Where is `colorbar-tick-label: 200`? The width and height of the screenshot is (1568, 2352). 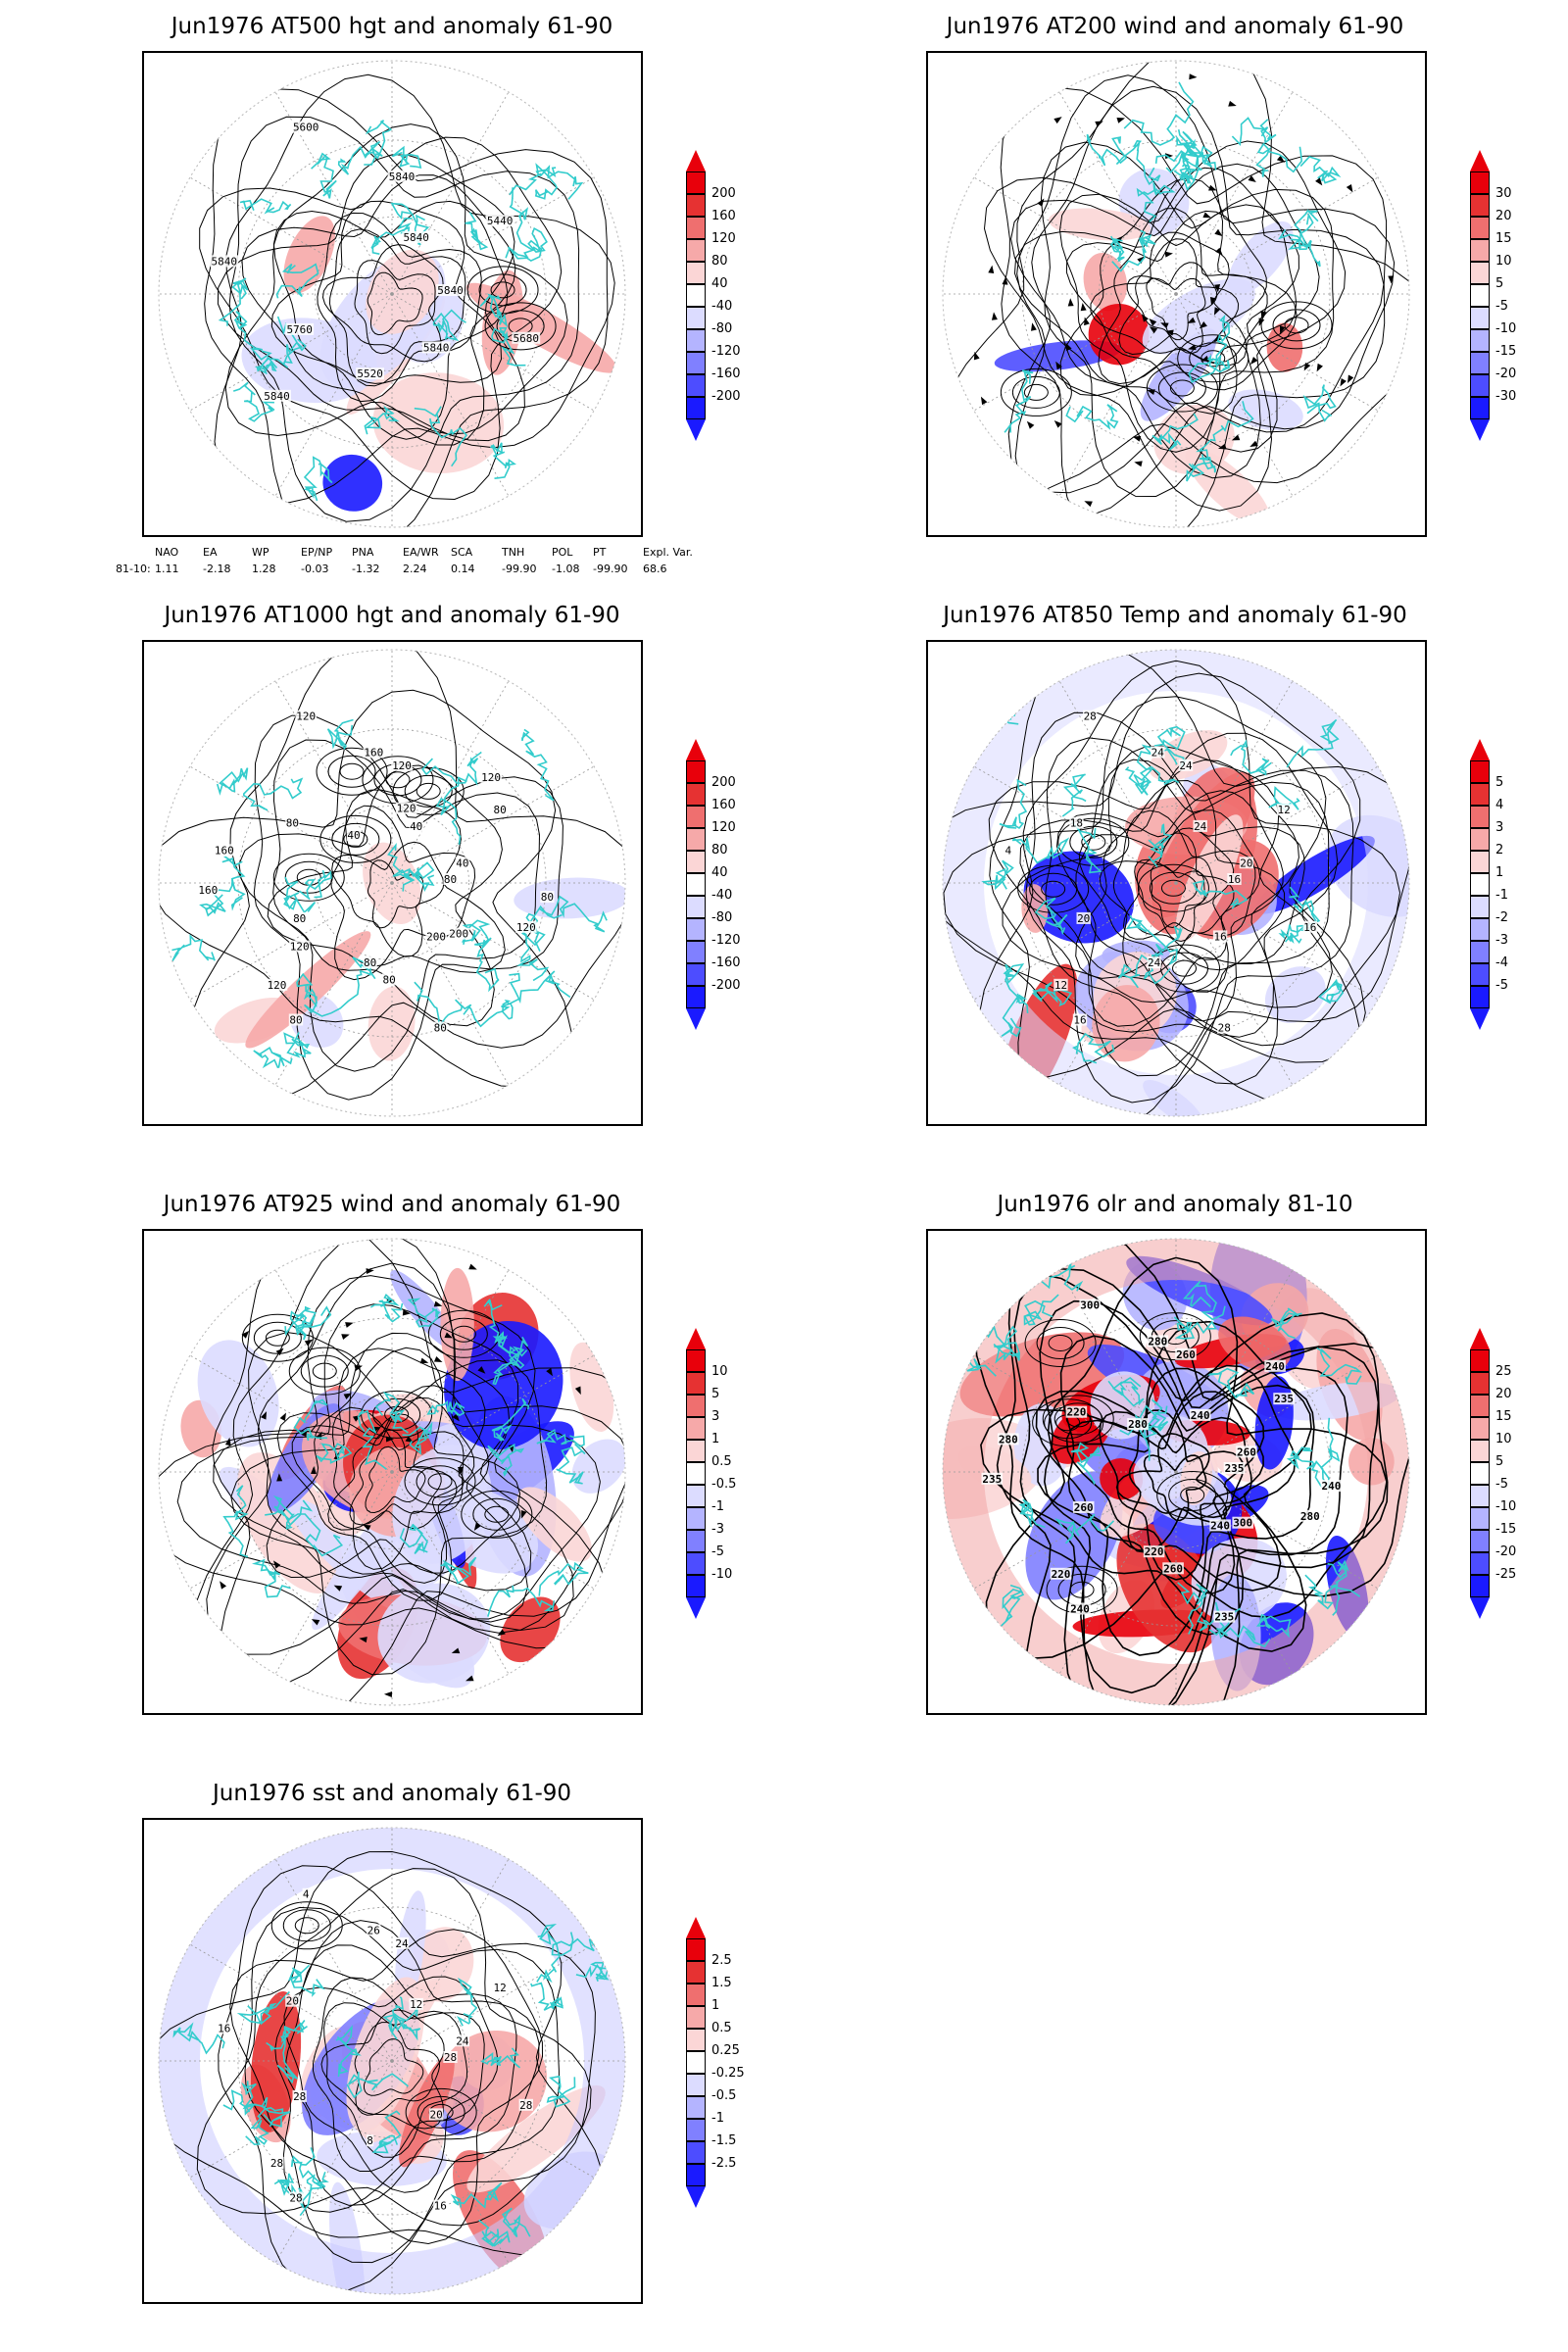 colorbar-tick-label: 200 is located at coordinates (723, 193).